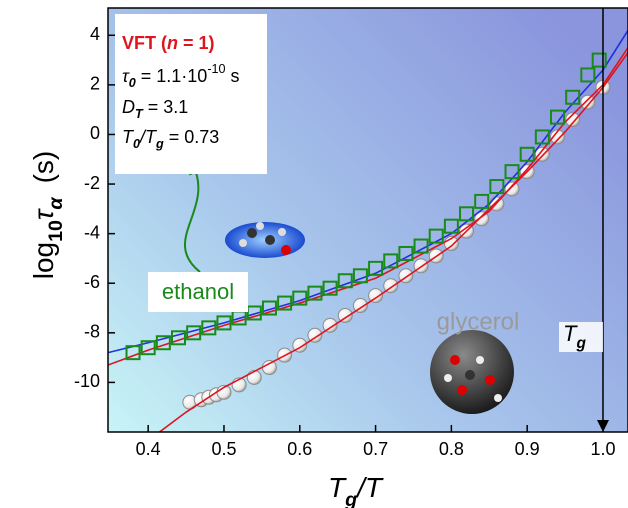 This screenshot has height=508, width=628. I want to click on y-axis-label-part: 10, so click(56, 231).